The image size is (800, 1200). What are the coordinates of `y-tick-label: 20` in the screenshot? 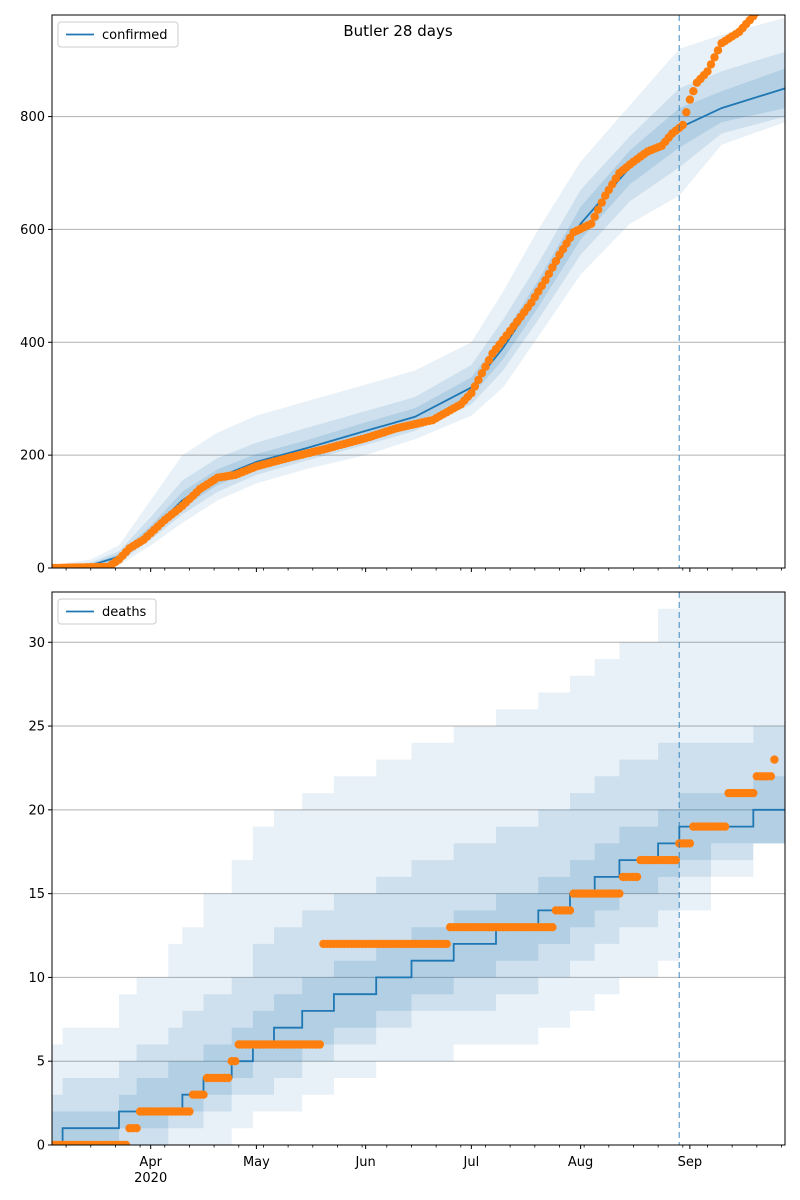 It's located at (36, 810).